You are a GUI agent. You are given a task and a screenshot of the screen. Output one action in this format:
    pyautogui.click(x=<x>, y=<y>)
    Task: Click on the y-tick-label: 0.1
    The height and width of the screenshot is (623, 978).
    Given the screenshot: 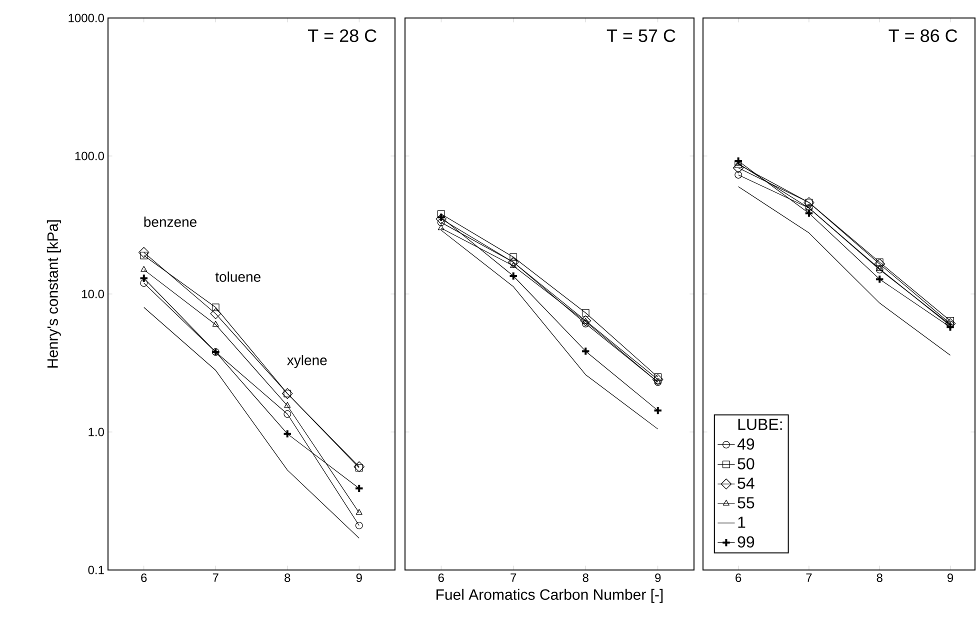 What is the action you would take?
    pyautogui.click(x=96, y=570)
    